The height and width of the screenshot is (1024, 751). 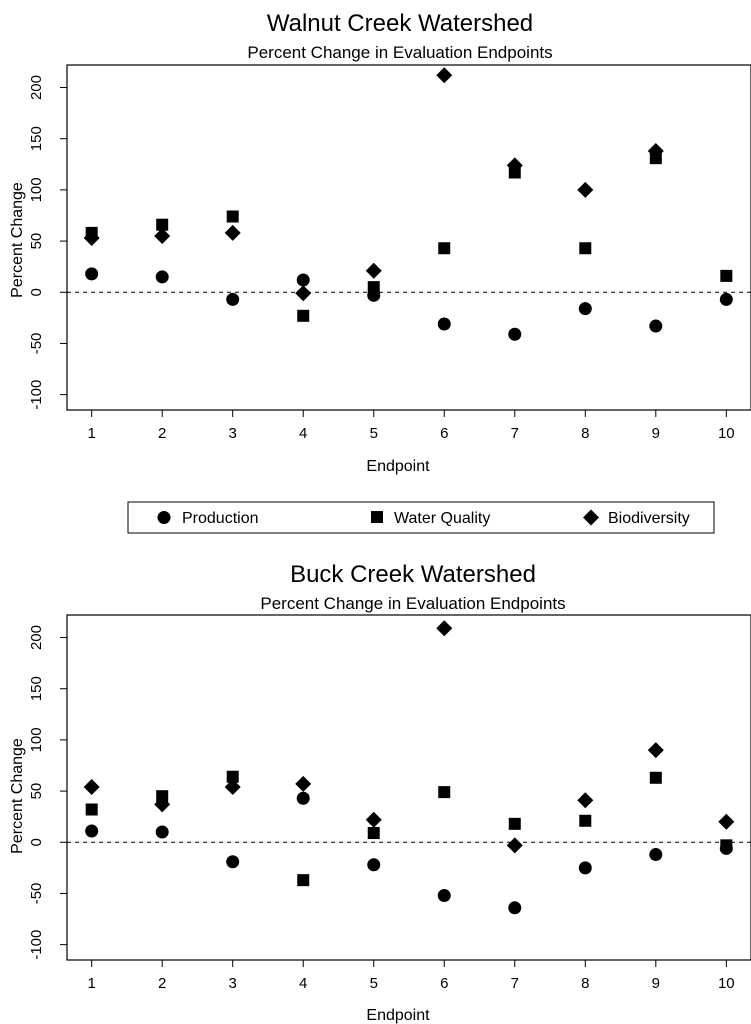 I want to click on legend-label-water-quality: Water Quality, so click(x=442, y=518).